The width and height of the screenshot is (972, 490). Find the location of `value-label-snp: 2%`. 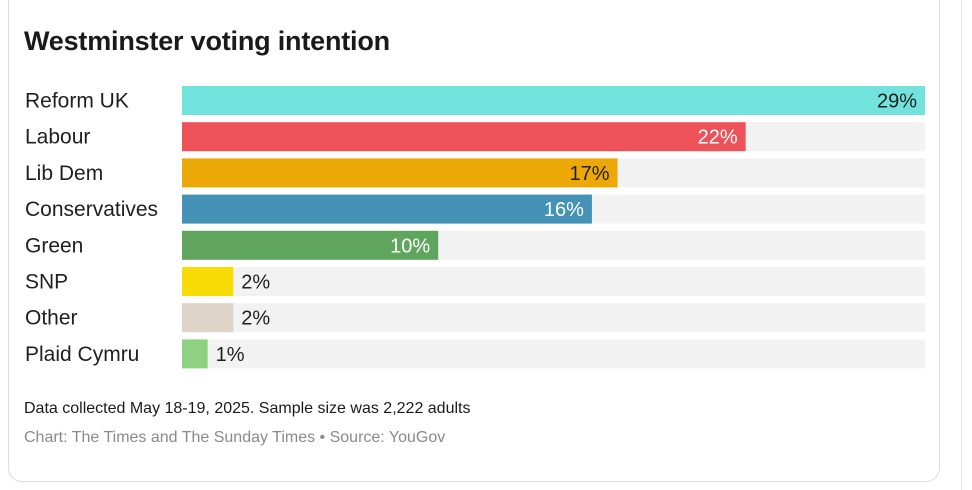

value-label-snp: 2% is located at coordinates (255, 283).